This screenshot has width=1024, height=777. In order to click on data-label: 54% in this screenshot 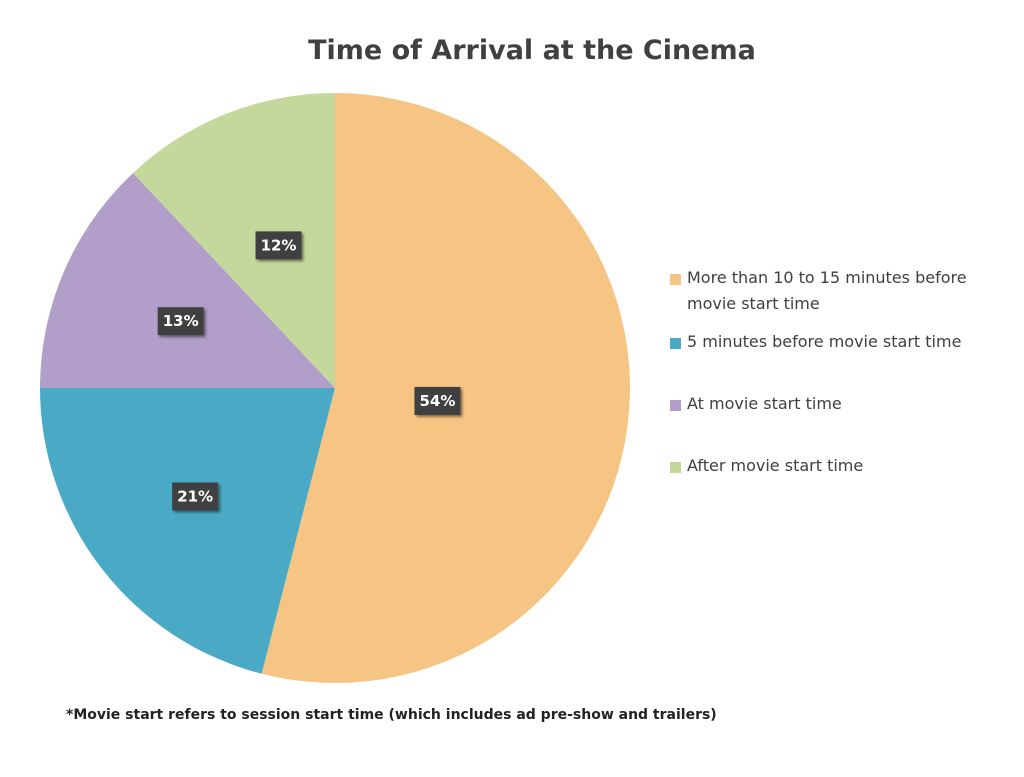, I will do `click(437, 400)`.